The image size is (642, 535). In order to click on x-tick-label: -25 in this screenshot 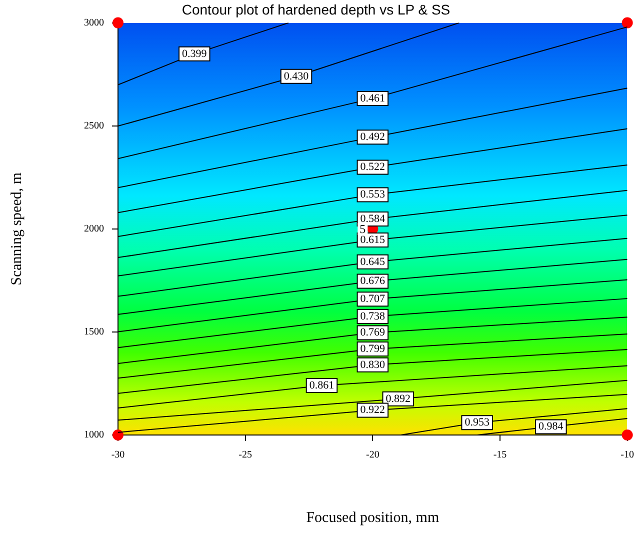, I will do `click(245, 455)`.